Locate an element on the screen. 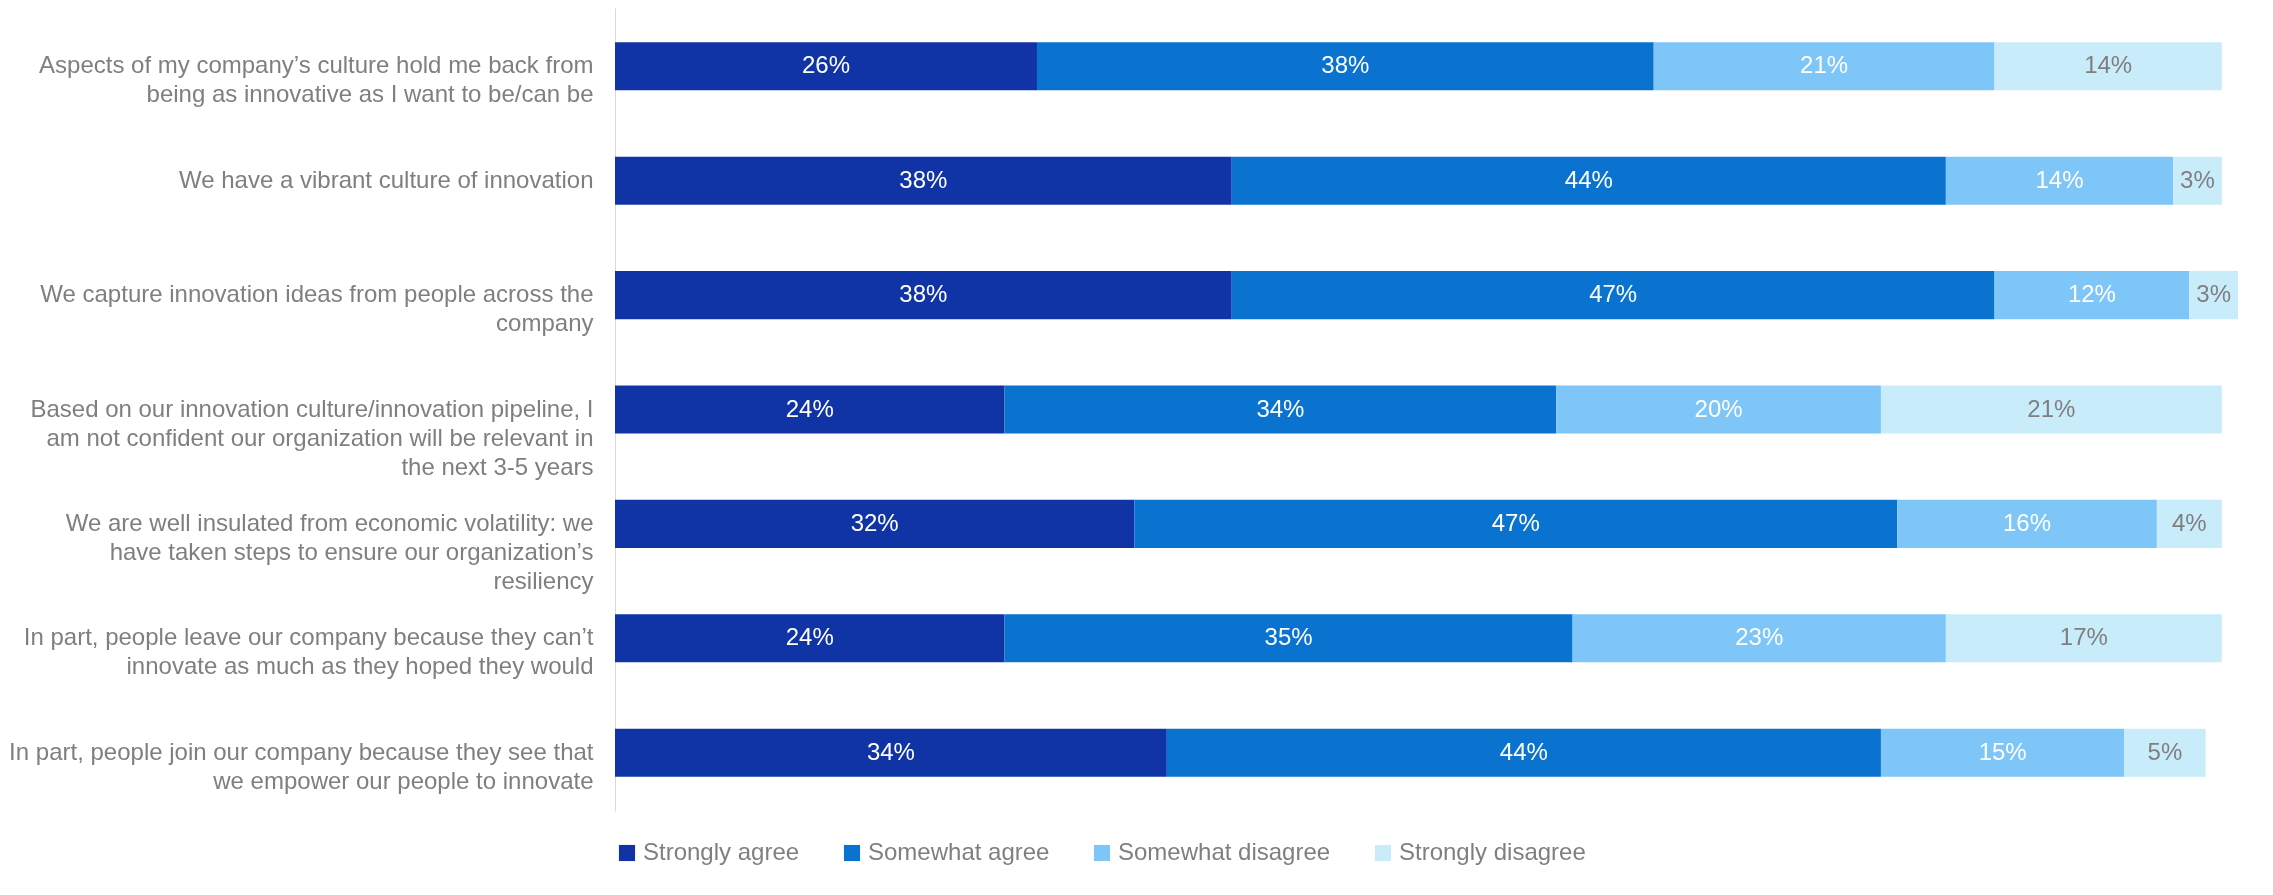  y-tick-label: In part, people join our company because they see that we empower our people to innovate is located at coordinates (301, 765).